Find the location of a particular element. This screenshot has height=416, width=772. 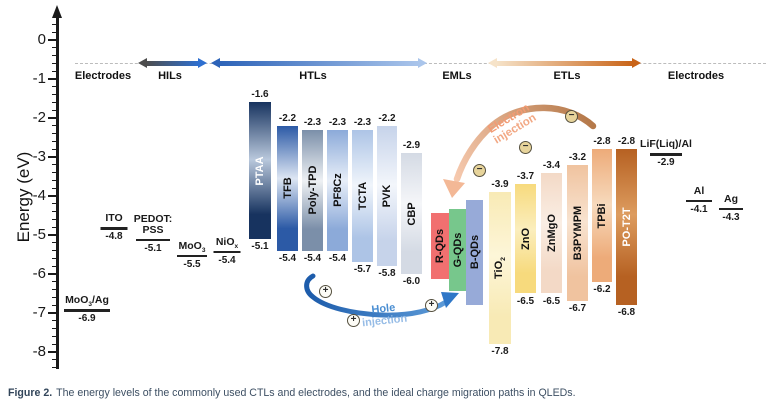

electrode-name-ag: Ag is located at coordinates (731, 198).